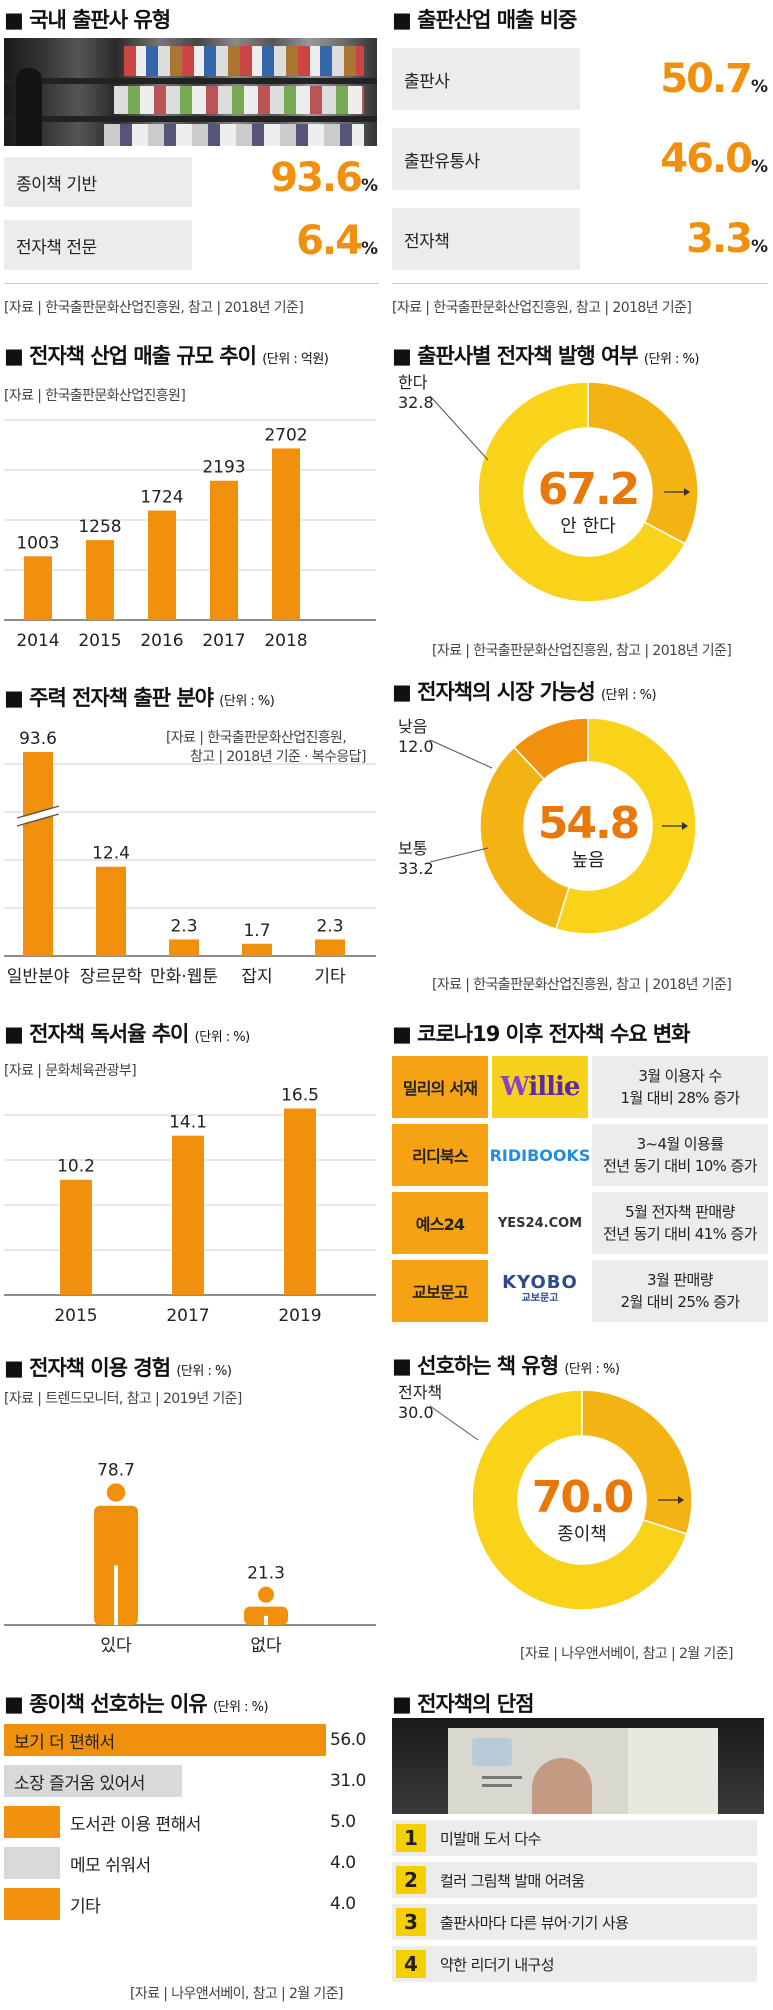 This screenshot has width=773, height=2010. What do you see at coordinates (680, 1087) in the screenshot?
I see `corona-change-text: 3월 이용자 수 1월 대비 28% 증가` at bounding box center [680, 1087].